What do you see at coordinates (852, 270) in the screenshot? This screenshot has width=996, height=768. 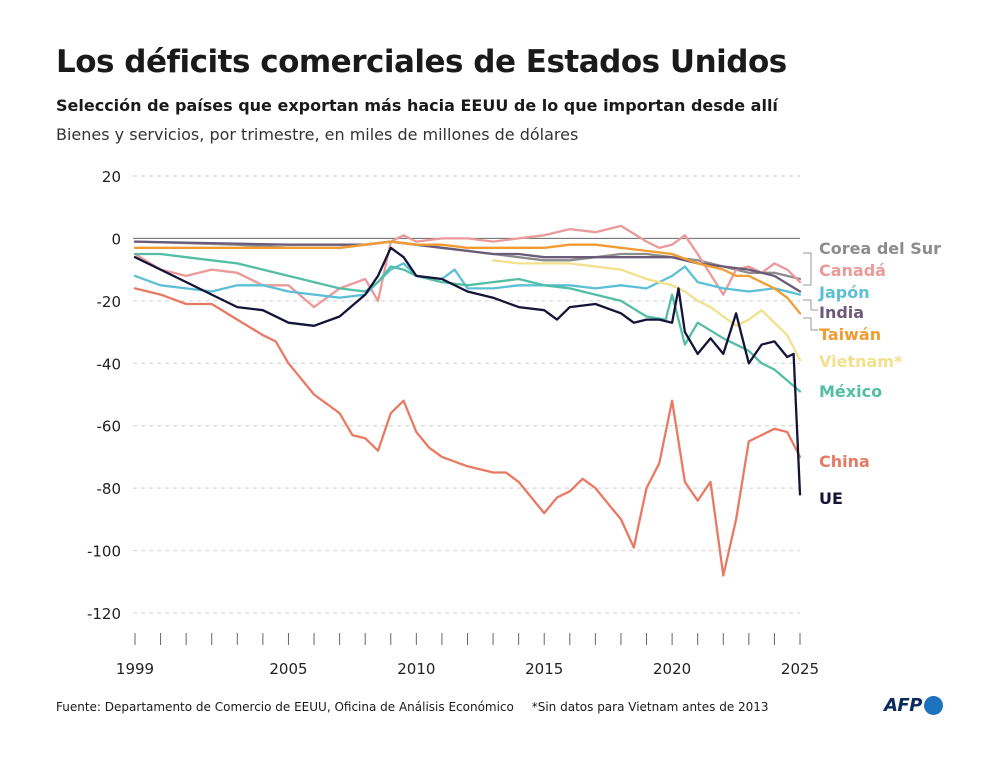 I see `end-label-canad-: Canadá` at bounding box center [852, 270].